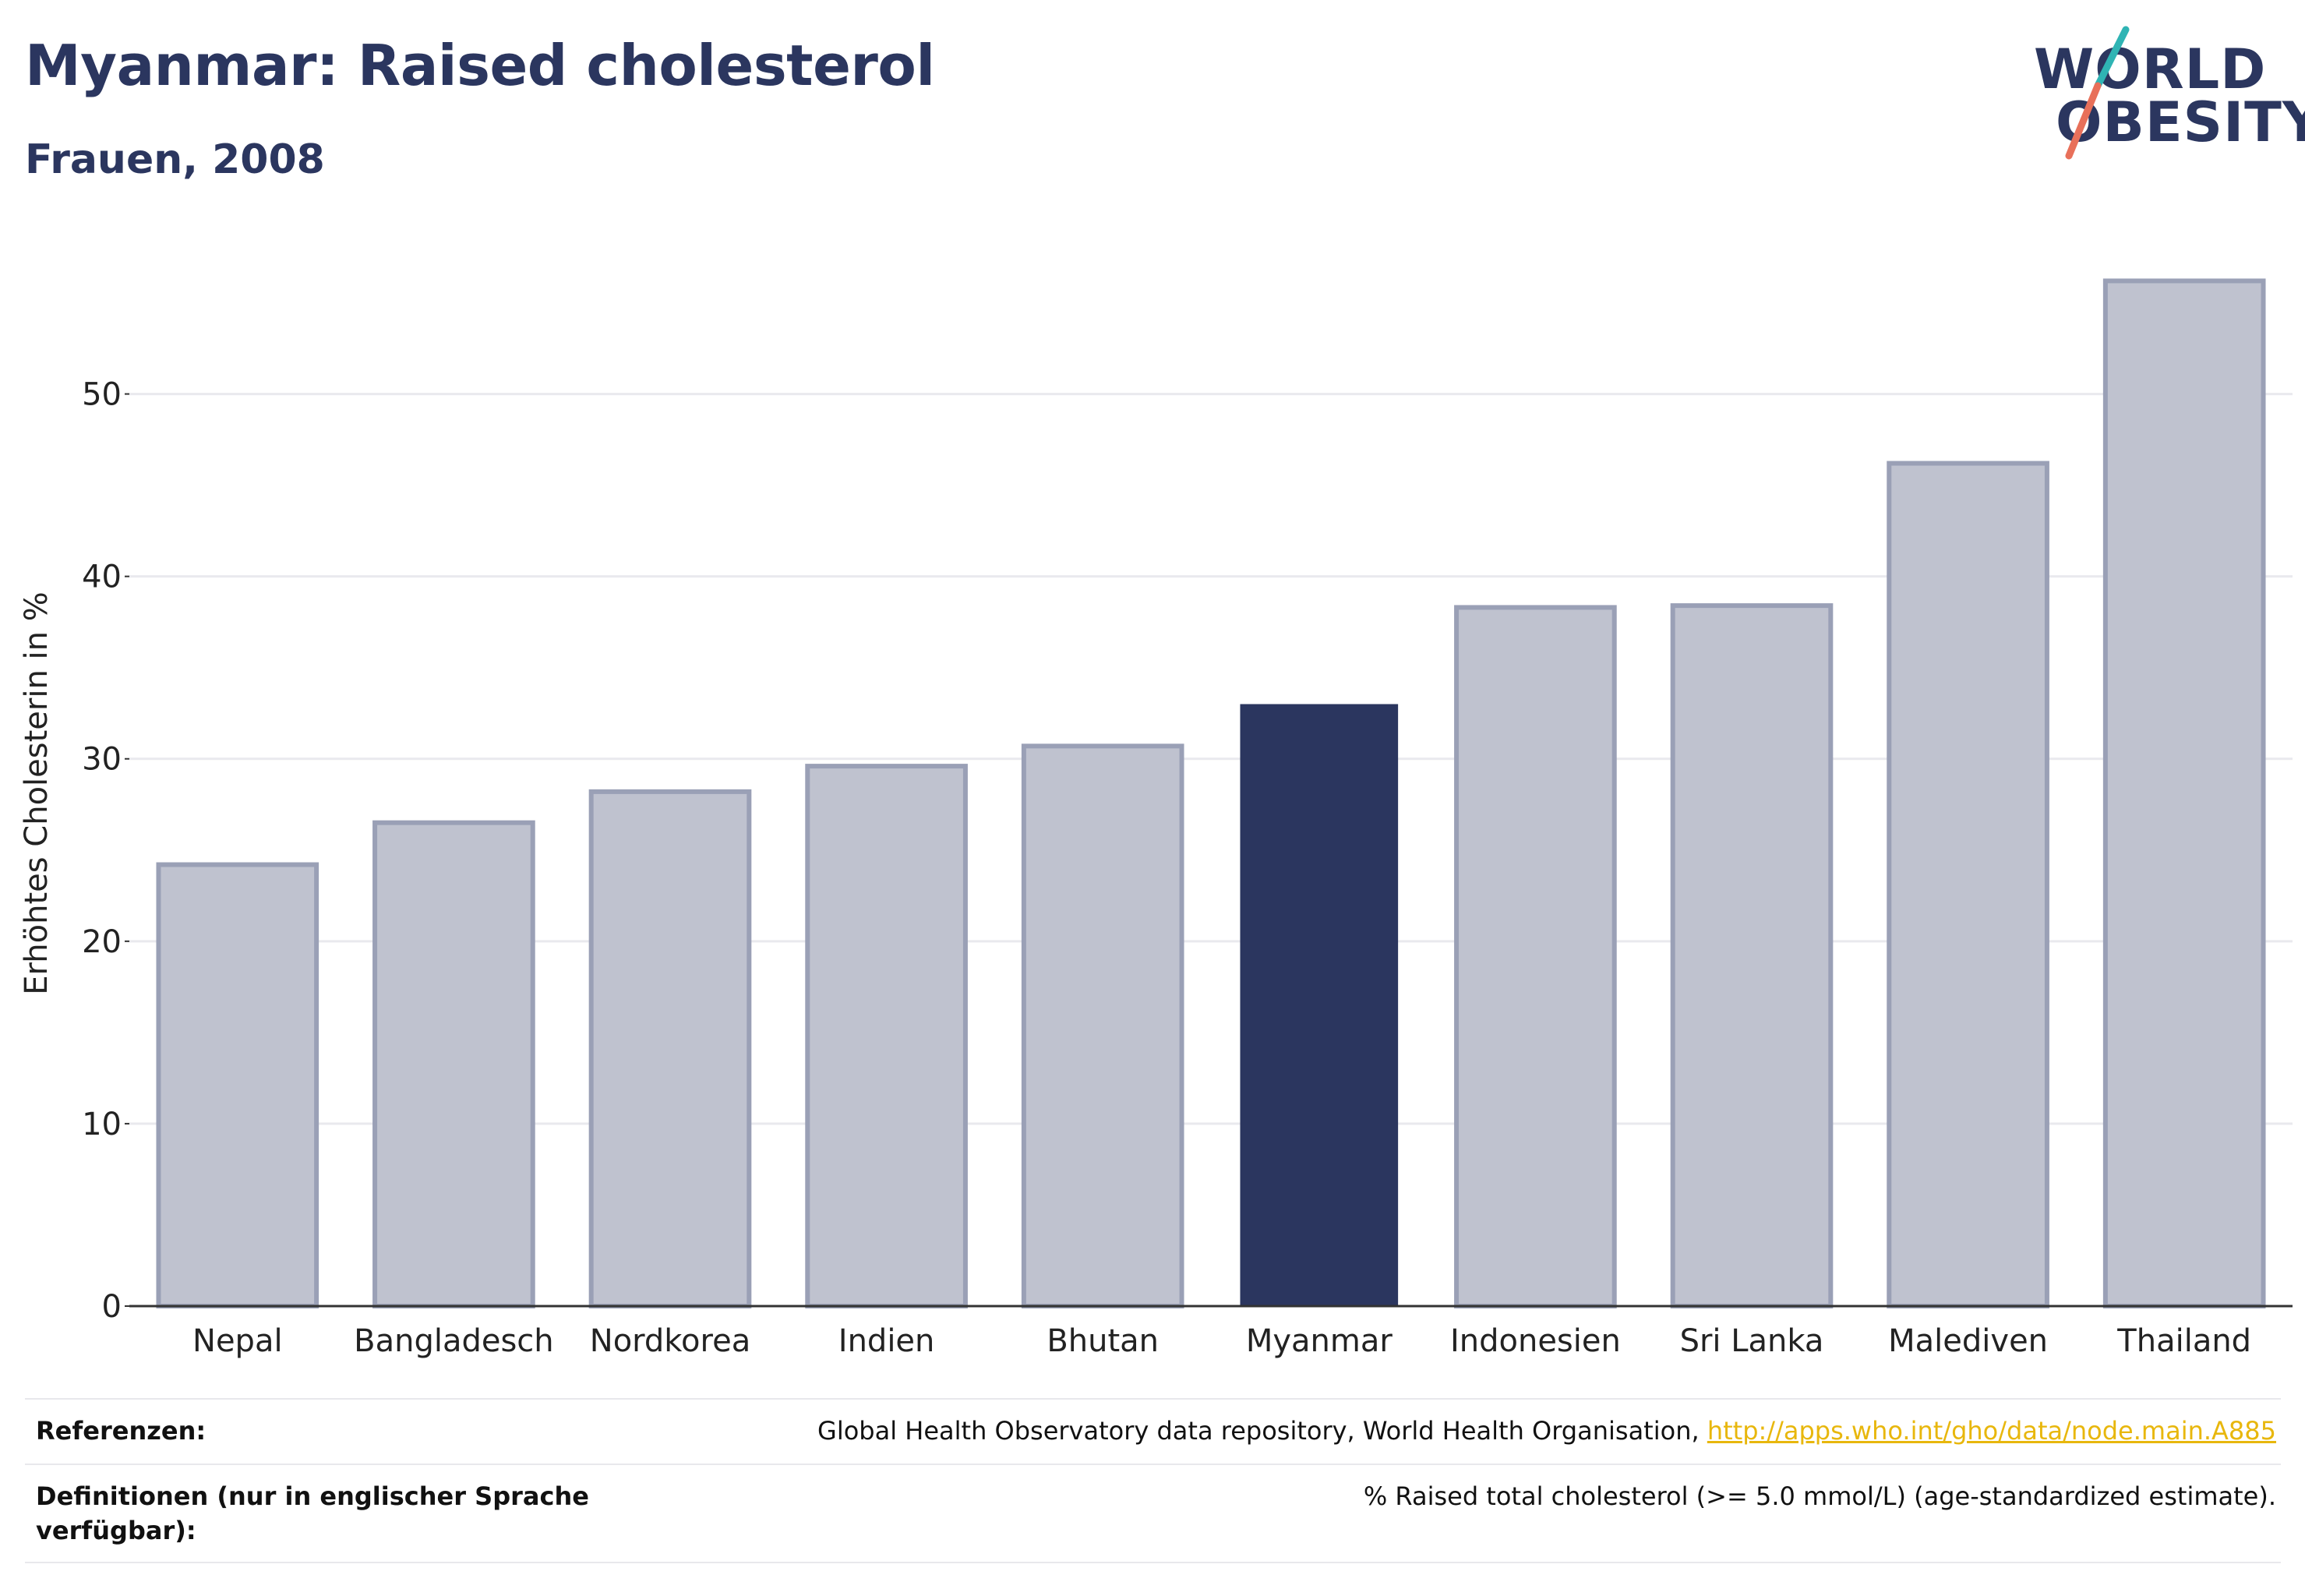  What do you see at coordinates (454, 1341) in the screenshot?
I see `x-tick-label: Bangladesch` at bounding box center [454, 1341].